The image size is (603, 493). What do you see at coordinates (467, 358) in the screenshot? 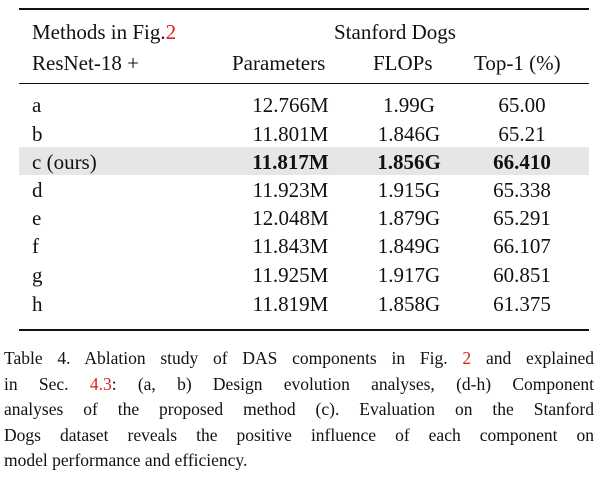
I see `caption-figure-ref-link: 2` at bounding box center [467, 358].